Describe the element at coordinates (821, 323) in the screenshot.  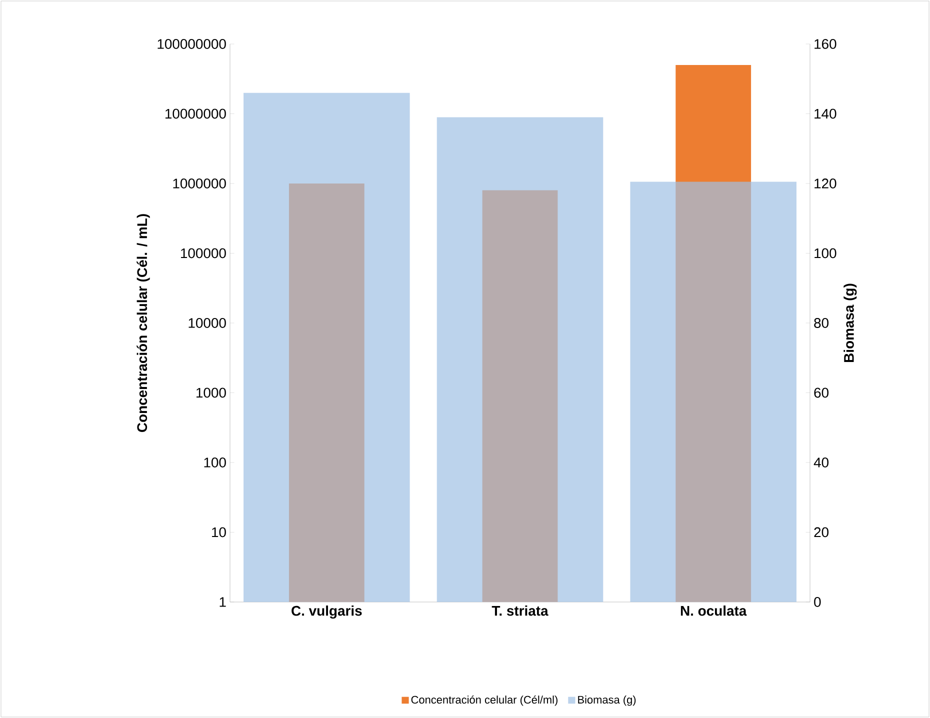
I see `y2-tick-label: 80` at that location.